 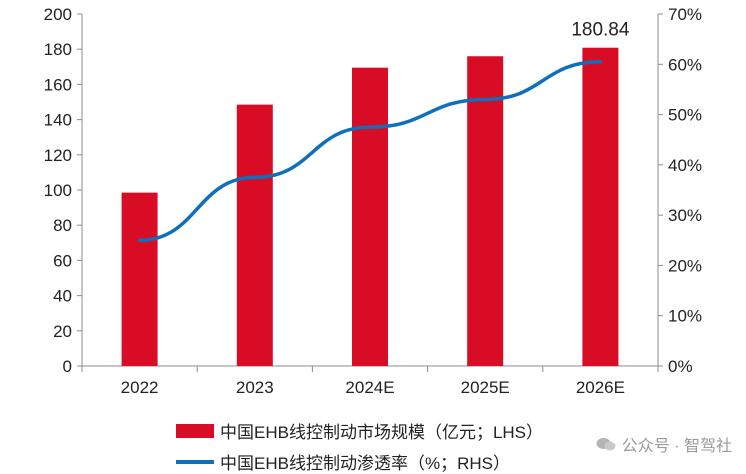 What do you see at coordinates (58, 120) in the screenshot?
I see `y-left-tick-label: 140` at bounding box center [58, 120].